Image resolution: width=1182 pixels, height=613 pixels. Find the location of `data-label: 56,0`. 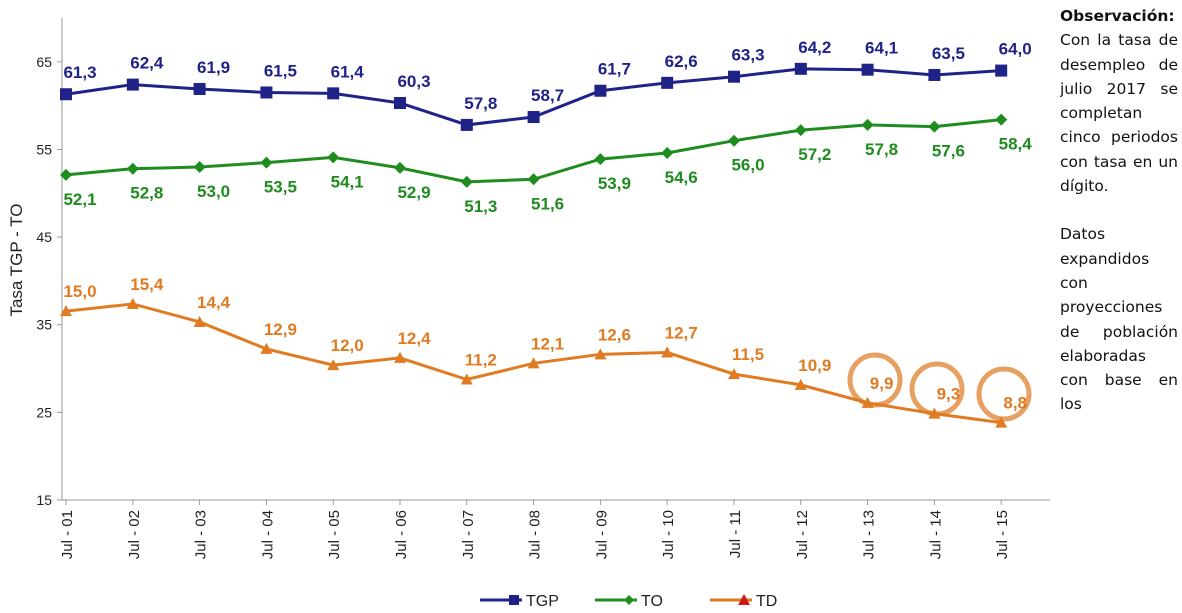

data-label: 56,0 is located at coordinates (747, 165).